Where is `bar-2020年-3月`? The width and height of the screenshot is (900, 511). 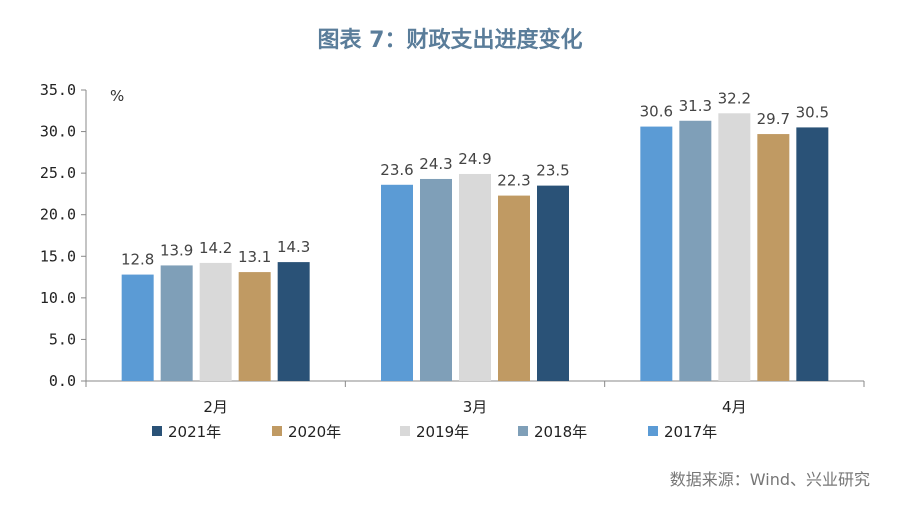 bar-2020年-3月 is located at coordinates (514, 288).